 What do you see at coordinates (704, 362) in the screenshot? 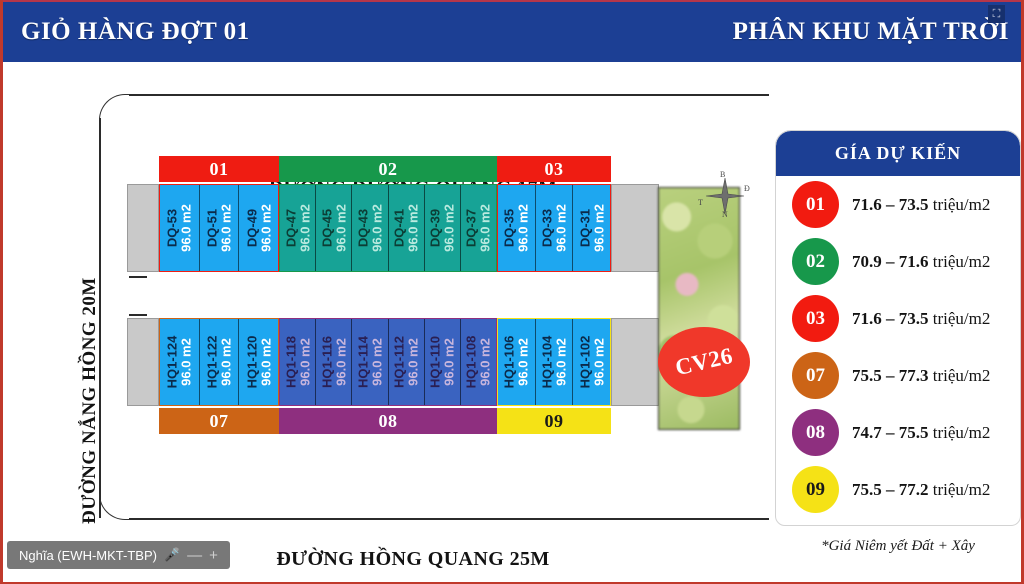
I see `park-marker-cv26: CV26` at bounding box center [704, 362].